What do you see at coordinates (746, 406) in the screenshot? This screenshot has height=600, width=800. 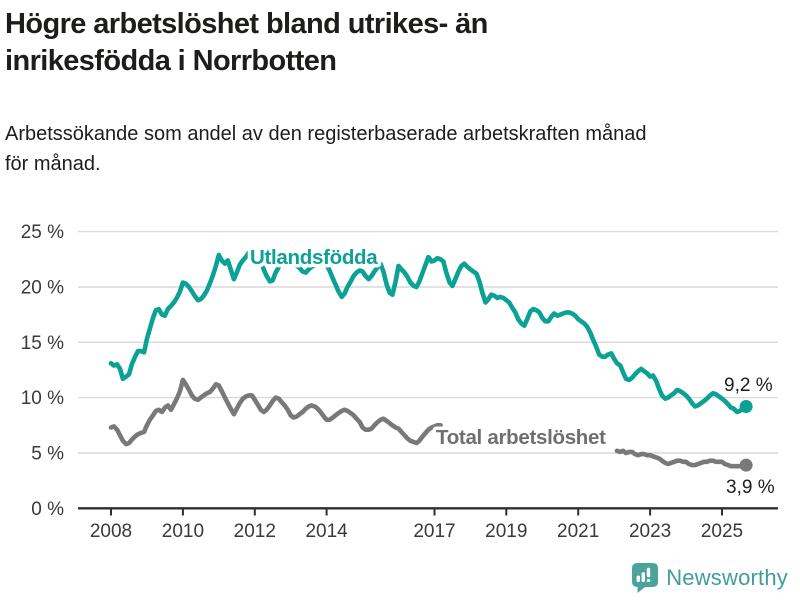 I see `series-end-dot-utlandsf-dda` at bounding box center [746, 406].